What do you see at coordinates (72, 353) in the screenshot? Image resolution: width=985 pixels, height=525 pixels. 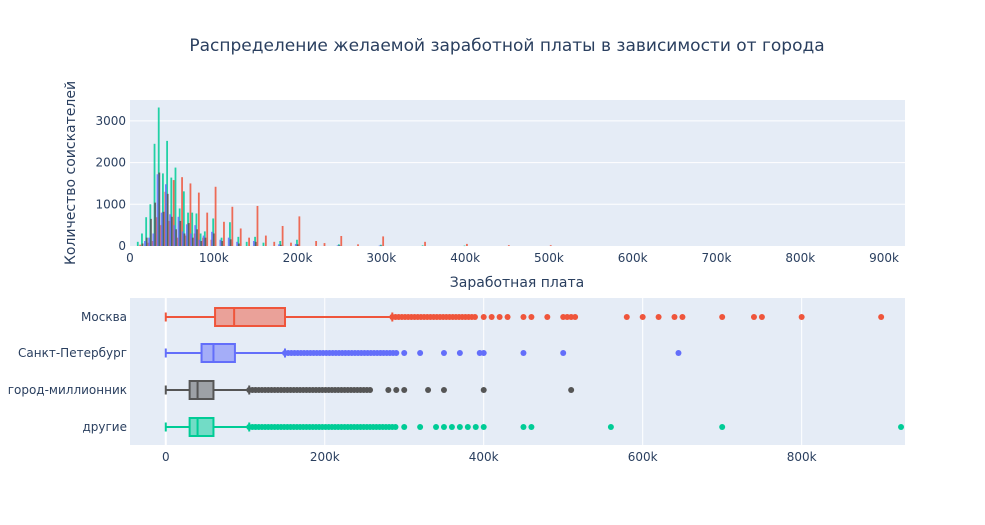 I see `category-label: Санкт-Петербург` at bounding box center [72, 353].